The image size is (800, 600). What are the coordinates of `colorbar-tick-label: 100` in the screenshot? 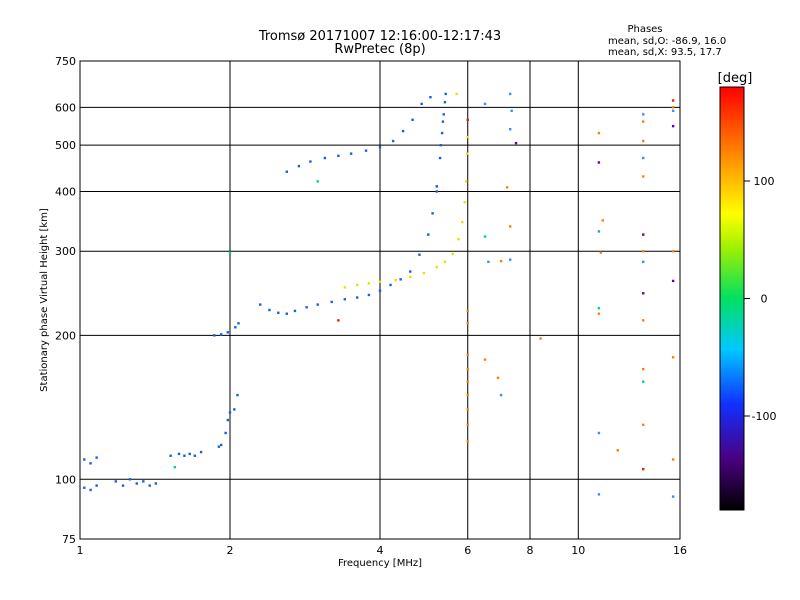 It's located at (764, 181).